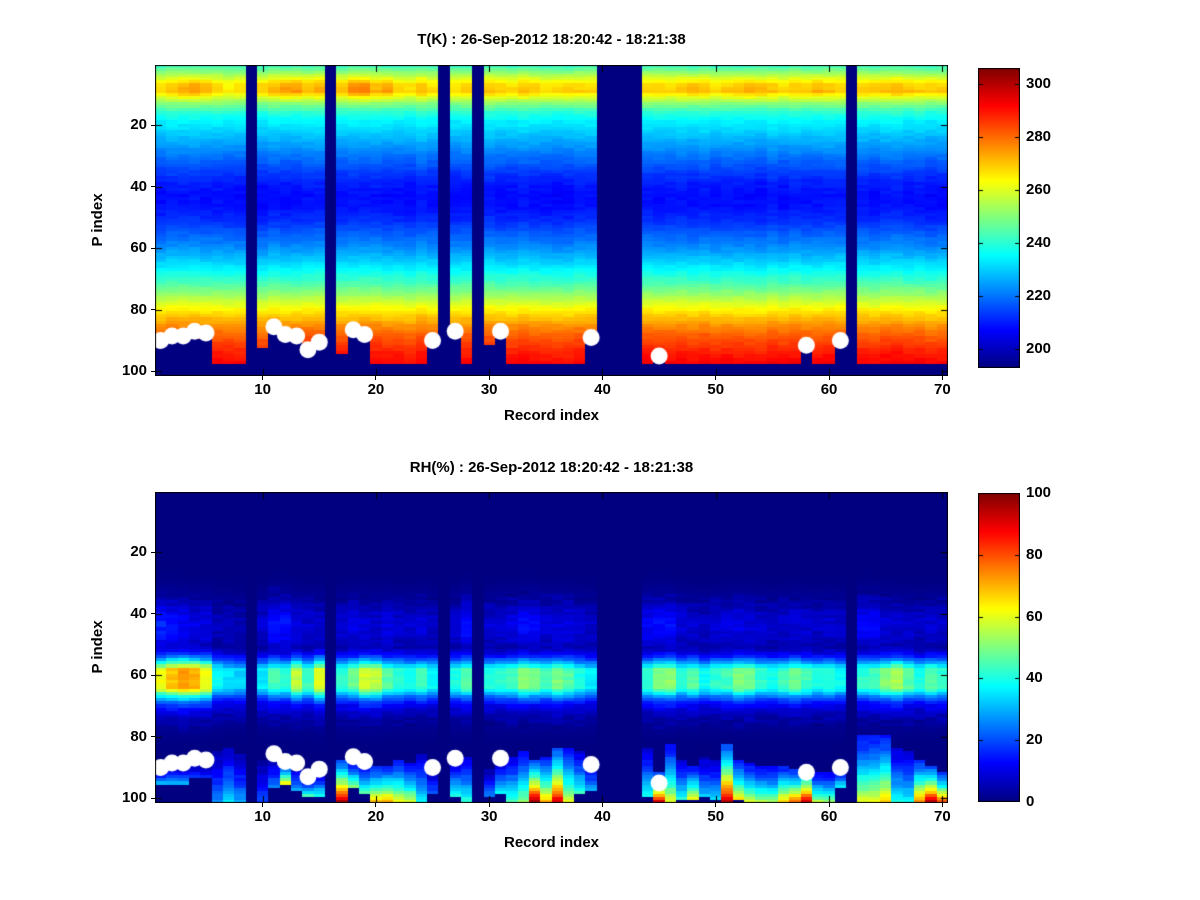 This screenshot has width=1200, height=900. What do you see at coordinates (1039, 296) in the screenshot?
I see `colorbar-tick-label: 220` at bounding box center [1039, 296].